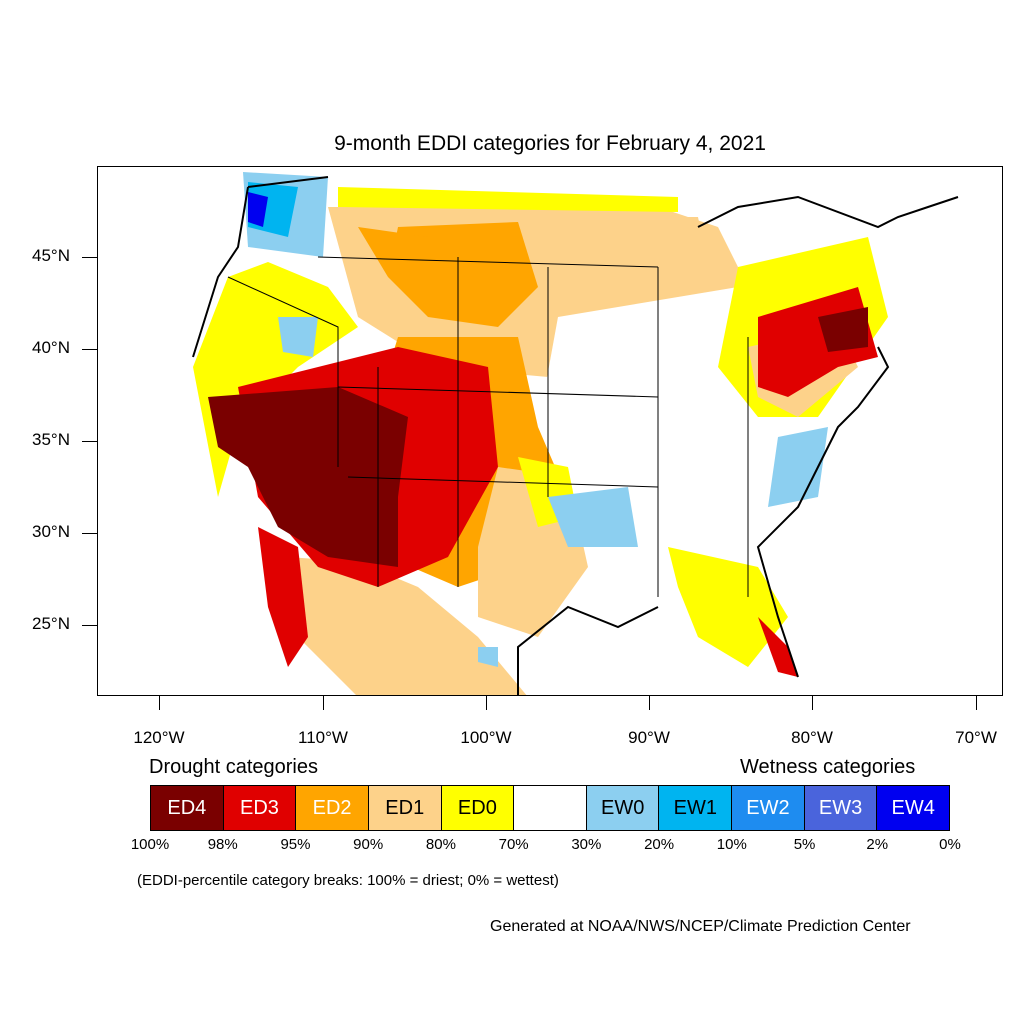 This screenshot has width=1024, height=1024. I want to click on percent-break-label: 98%, so click(222, 844).